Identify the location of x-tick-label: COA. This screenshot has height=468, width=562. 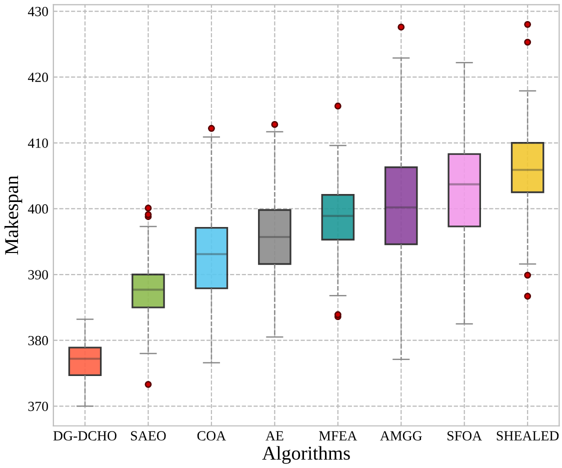
(211, 436).